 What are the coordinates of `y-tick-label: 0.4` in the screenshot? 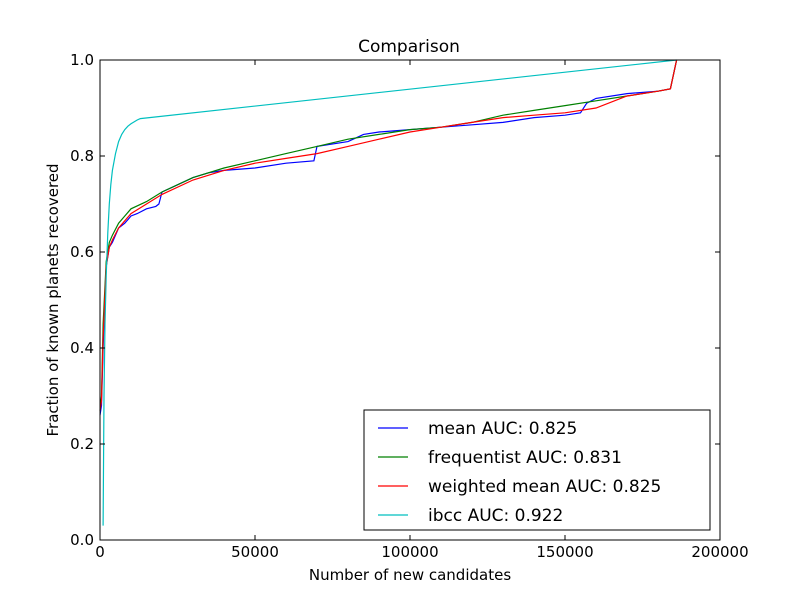 It's located at (82, 348).